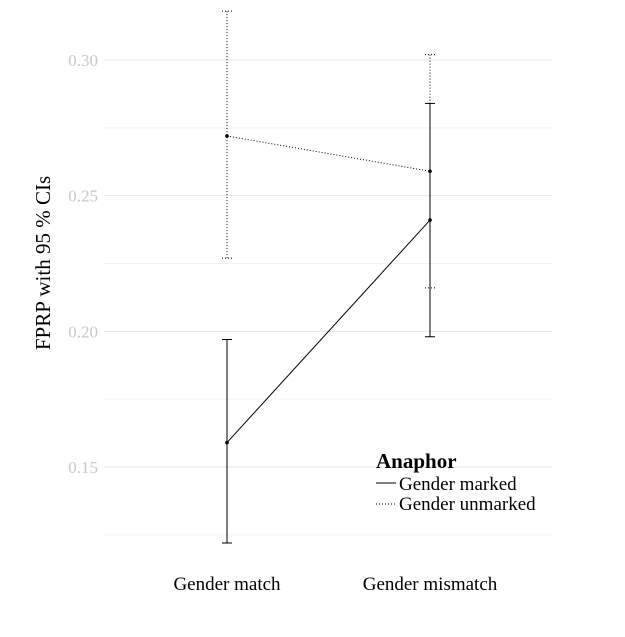  I want to click on legend: Anaphor Gender marked Gender unmarked, so click(456, 482).